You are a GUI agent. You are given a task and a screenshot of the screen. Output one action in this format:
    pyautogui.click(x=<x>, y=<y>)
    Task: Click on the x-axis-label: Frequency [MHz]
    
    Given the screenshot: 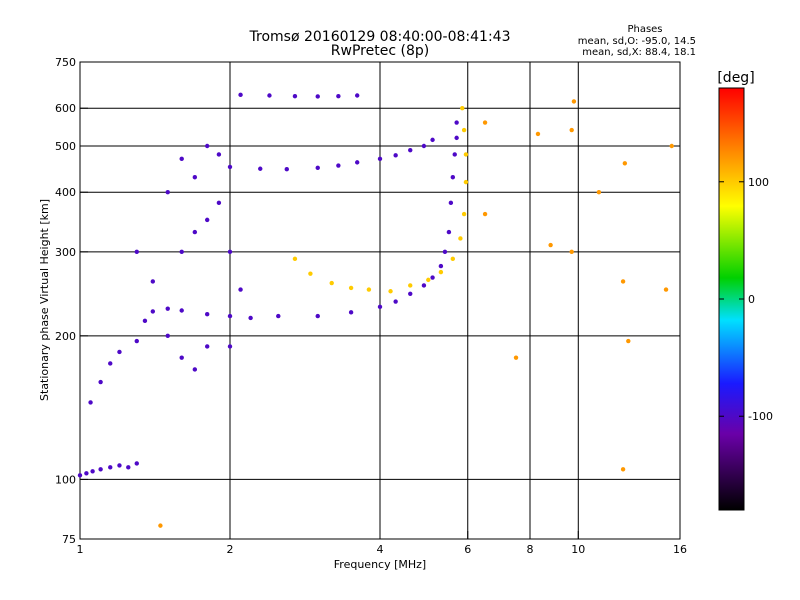 What is the action you would take?
    pyautogui.click(x=380, y=564)
    